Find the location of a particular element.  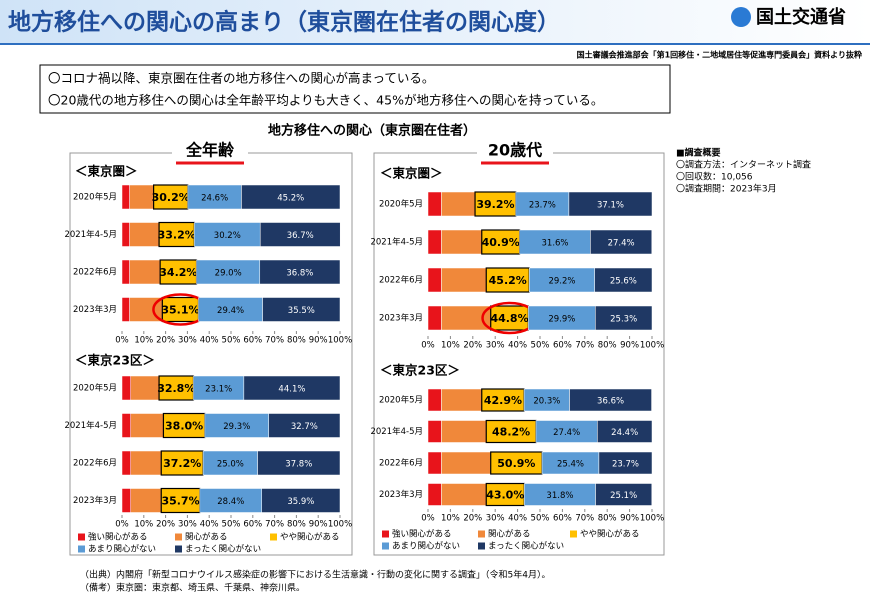

combined-label: 30.2% is located at coordinates (171, 197).